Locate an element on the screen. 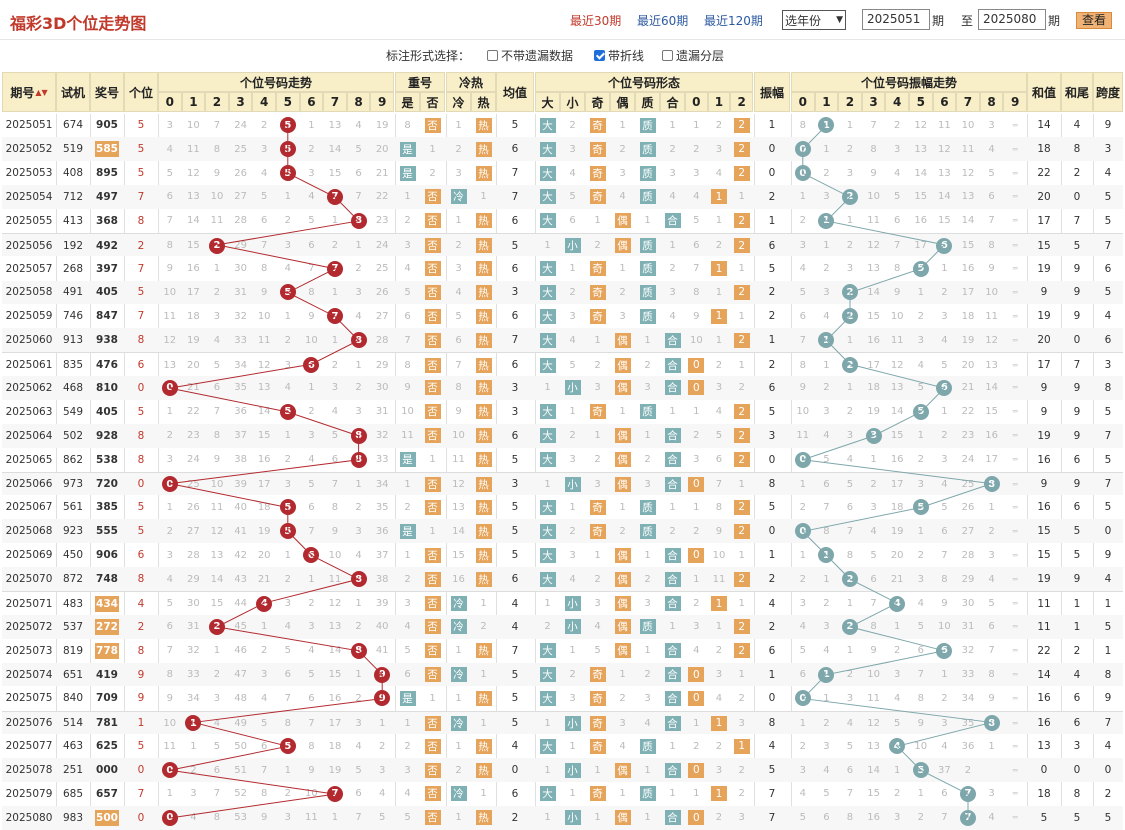 The image size is (1125, 830). avg-cell: 6 is located at coordinates (515, 793).